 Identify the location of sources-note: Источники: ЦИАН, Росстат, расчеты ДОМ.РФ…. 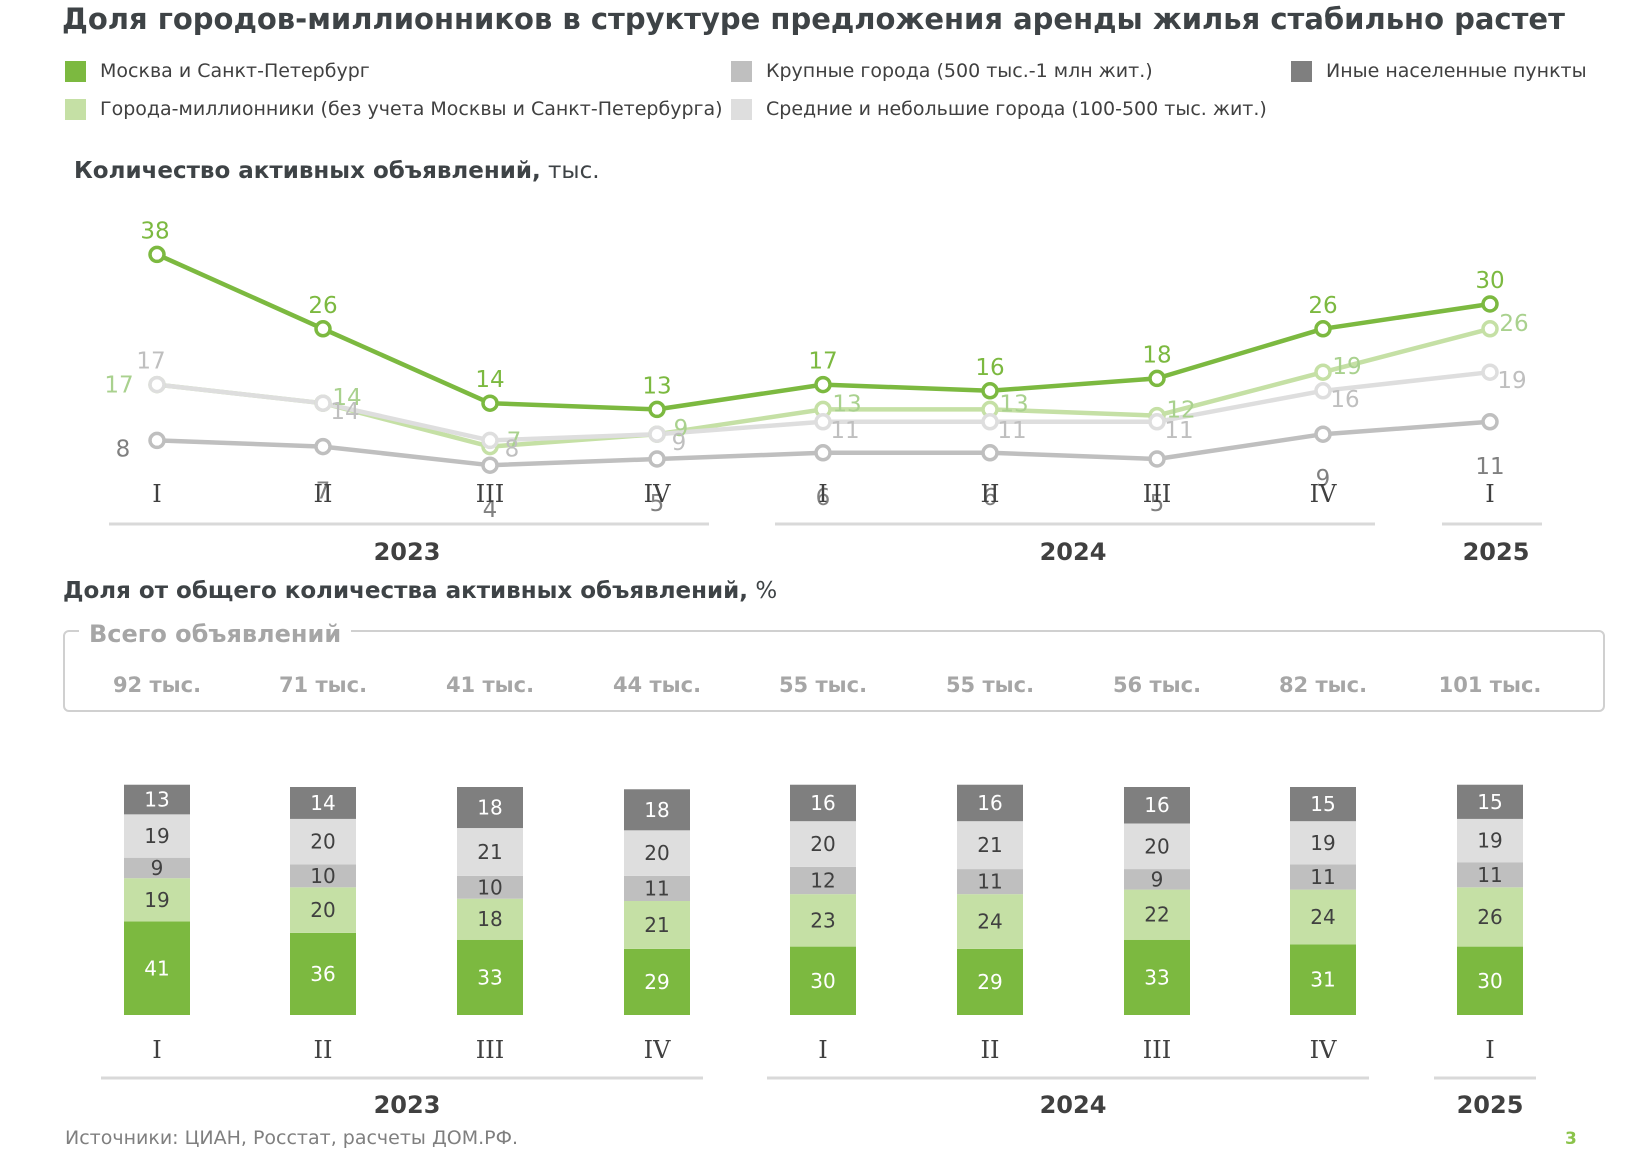
(292, 1138).